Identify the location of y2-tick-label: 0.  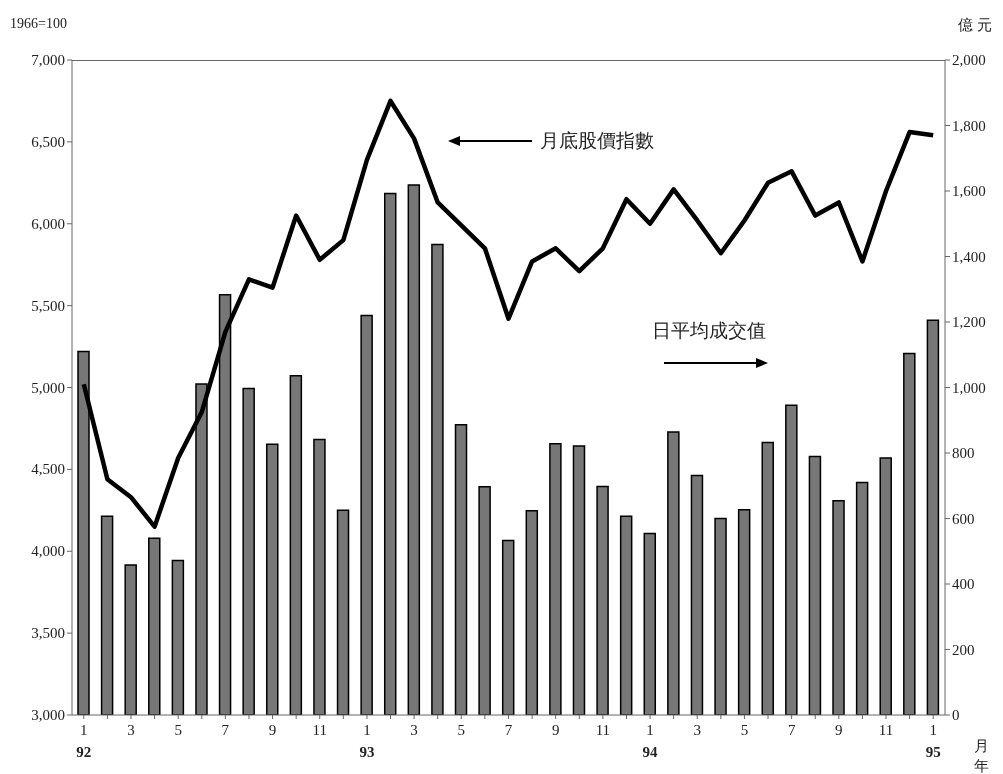
(956, 715).